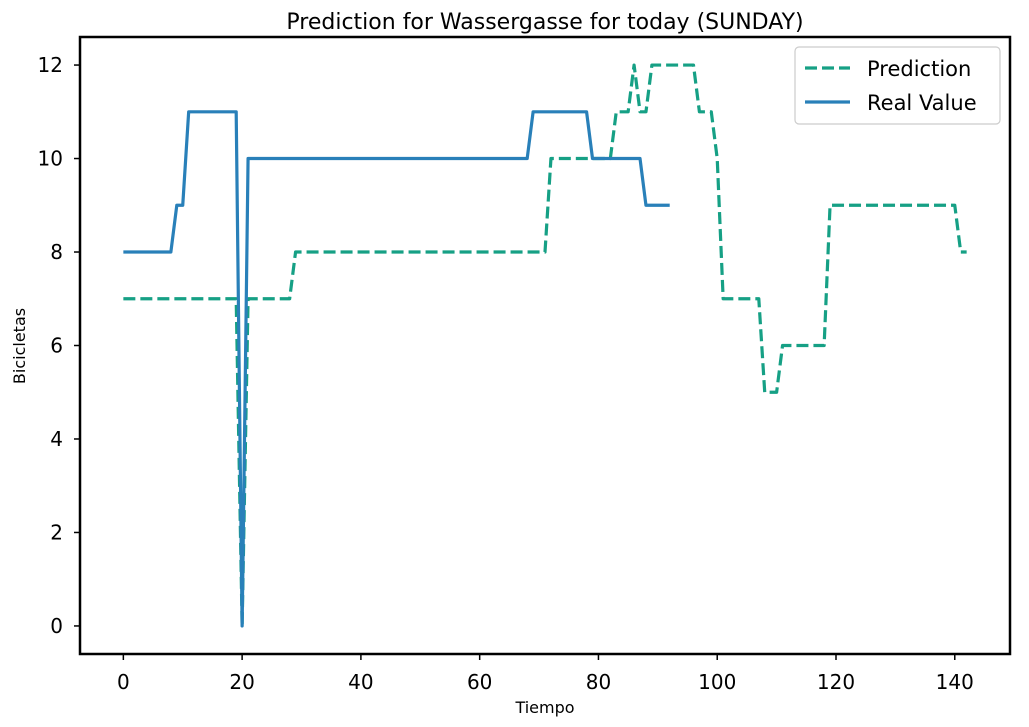 This screenshot has height=727, width=1029. Describe the element at coordinates (56, 532) in the screenshot. I see `y-tick-label: 2` at that location.